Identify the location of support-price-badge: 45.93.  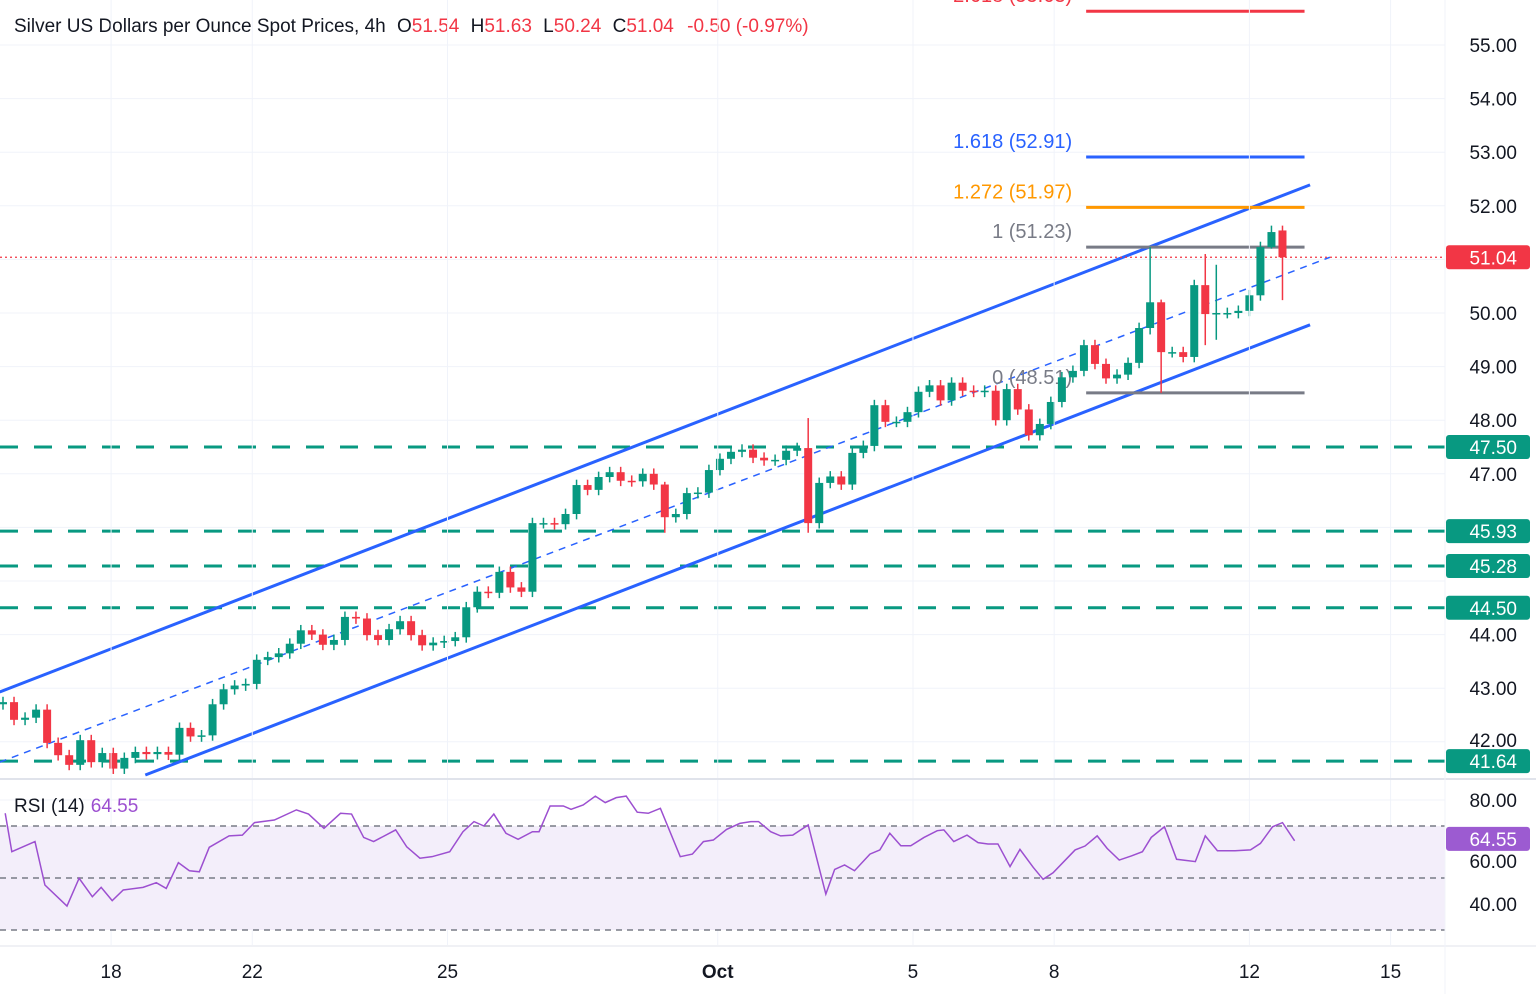
(1488, 531).